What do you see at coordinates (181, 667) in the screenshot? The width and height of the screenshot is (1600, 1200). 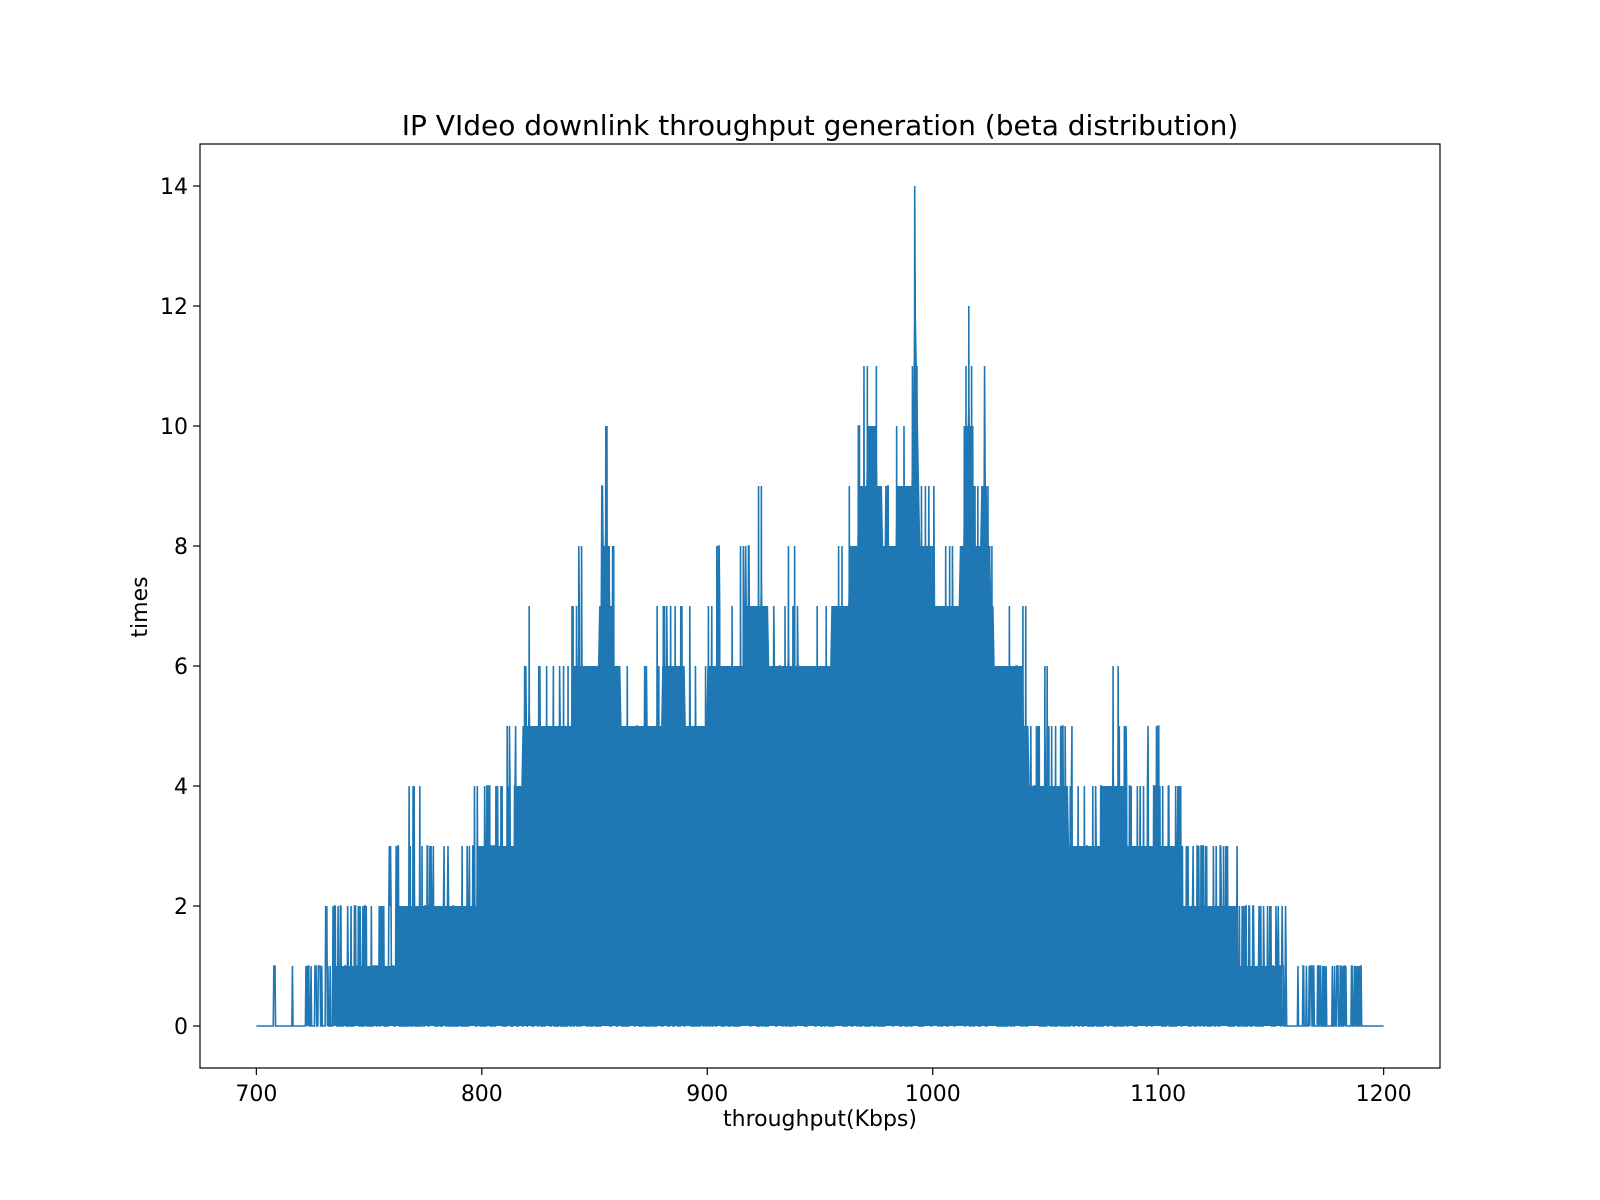 I see `y-tick-label: 6` at bounding box center [181, 667].